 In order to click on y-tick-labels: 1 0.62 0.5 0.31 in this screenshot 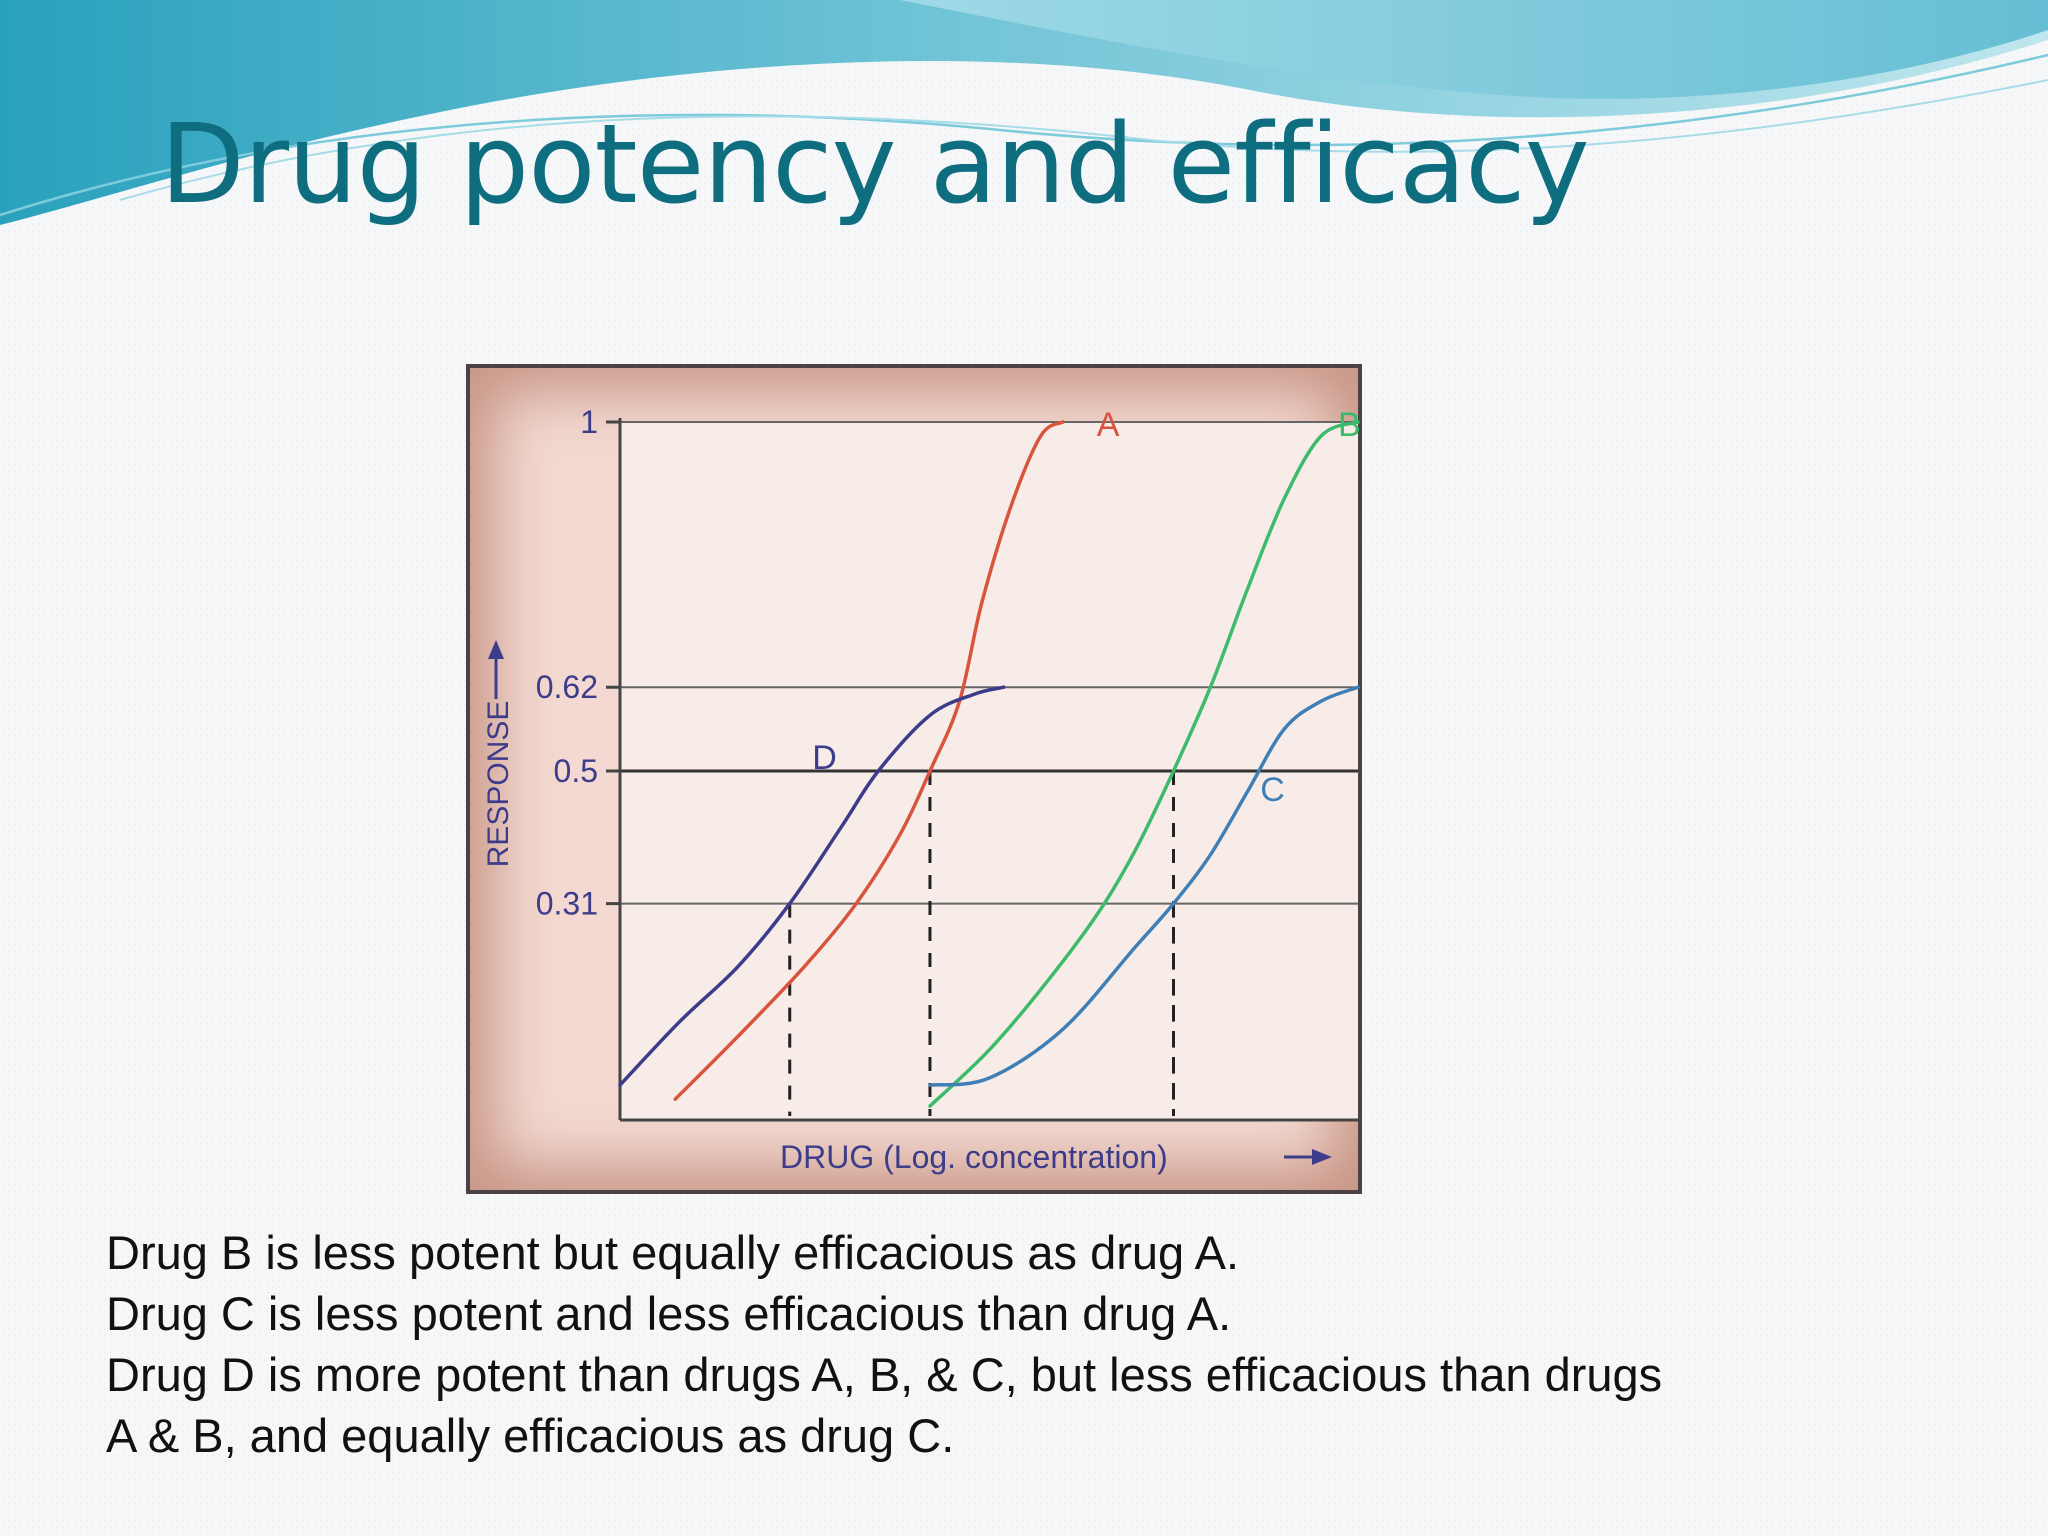, I will do `click(567, 663)`.